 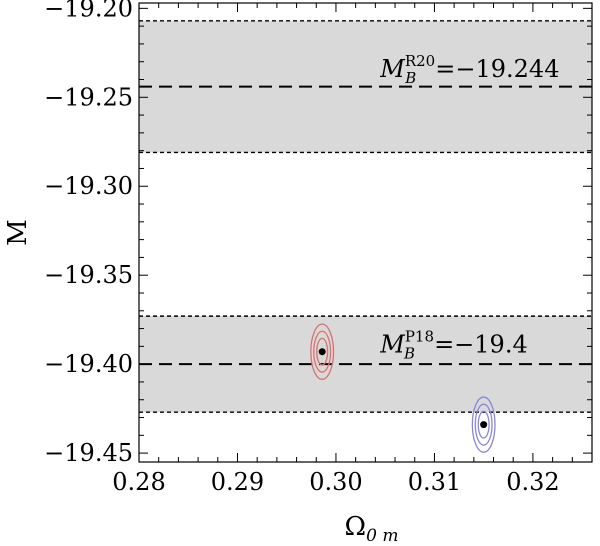 I want to click on y-tick-label: −19.35, so click(x=88, y=275).